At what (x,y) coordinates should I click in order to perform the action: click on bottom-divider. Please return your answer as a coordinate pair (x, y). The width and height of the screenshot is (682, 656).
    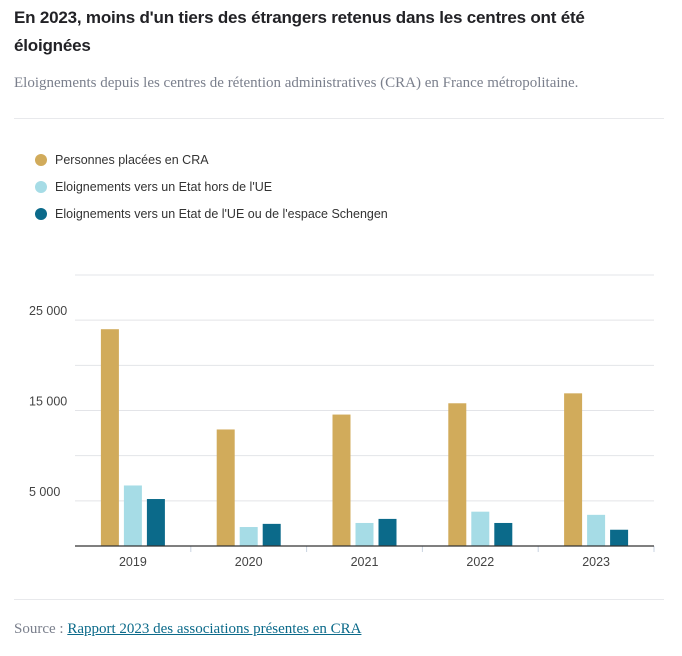
    Looking at the image, I should click on (339, 599).